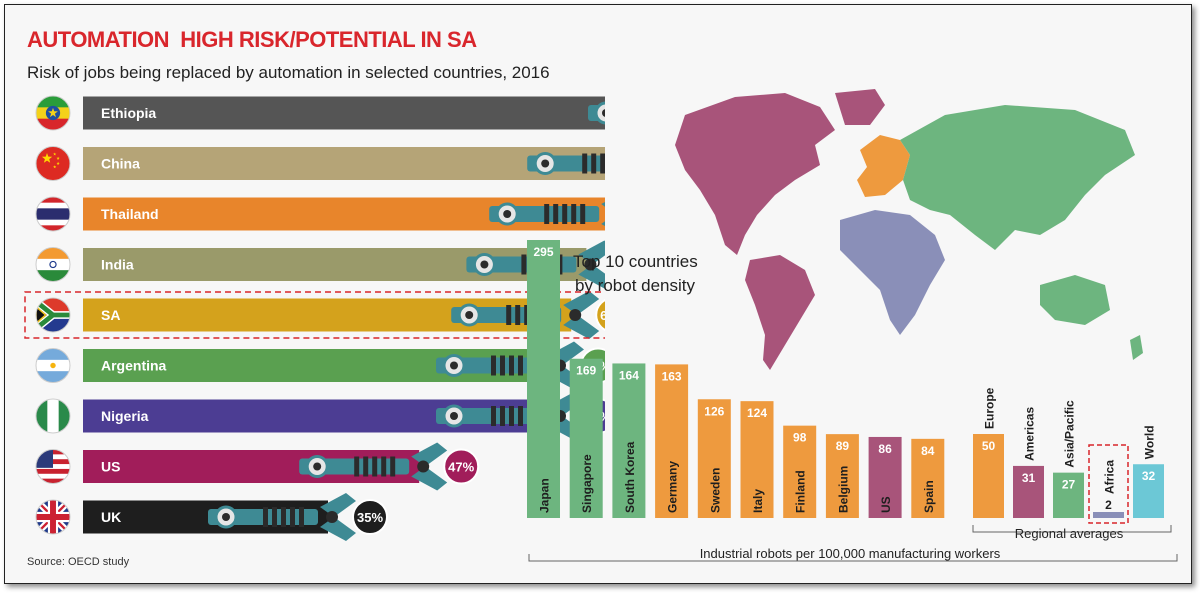 This screenshot has width=1200, height=594. I want to click on density-category-label: Sweden, so click(715, 490).